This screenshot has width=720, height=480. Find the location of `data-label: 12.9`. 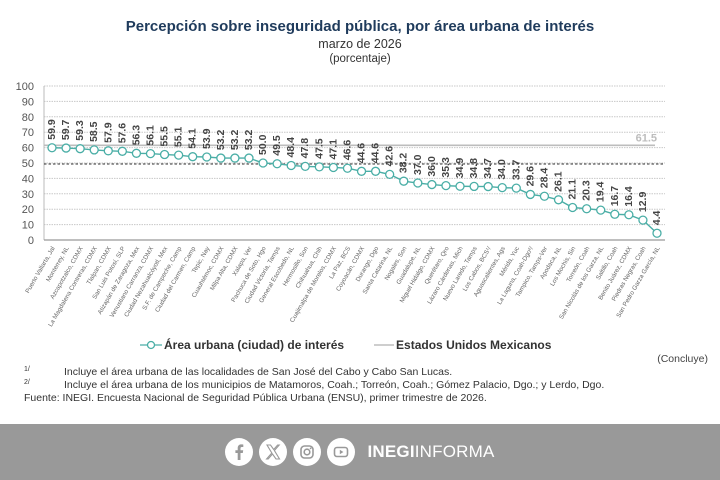

data-label: 12.9 is located at coordinates (643, 202).